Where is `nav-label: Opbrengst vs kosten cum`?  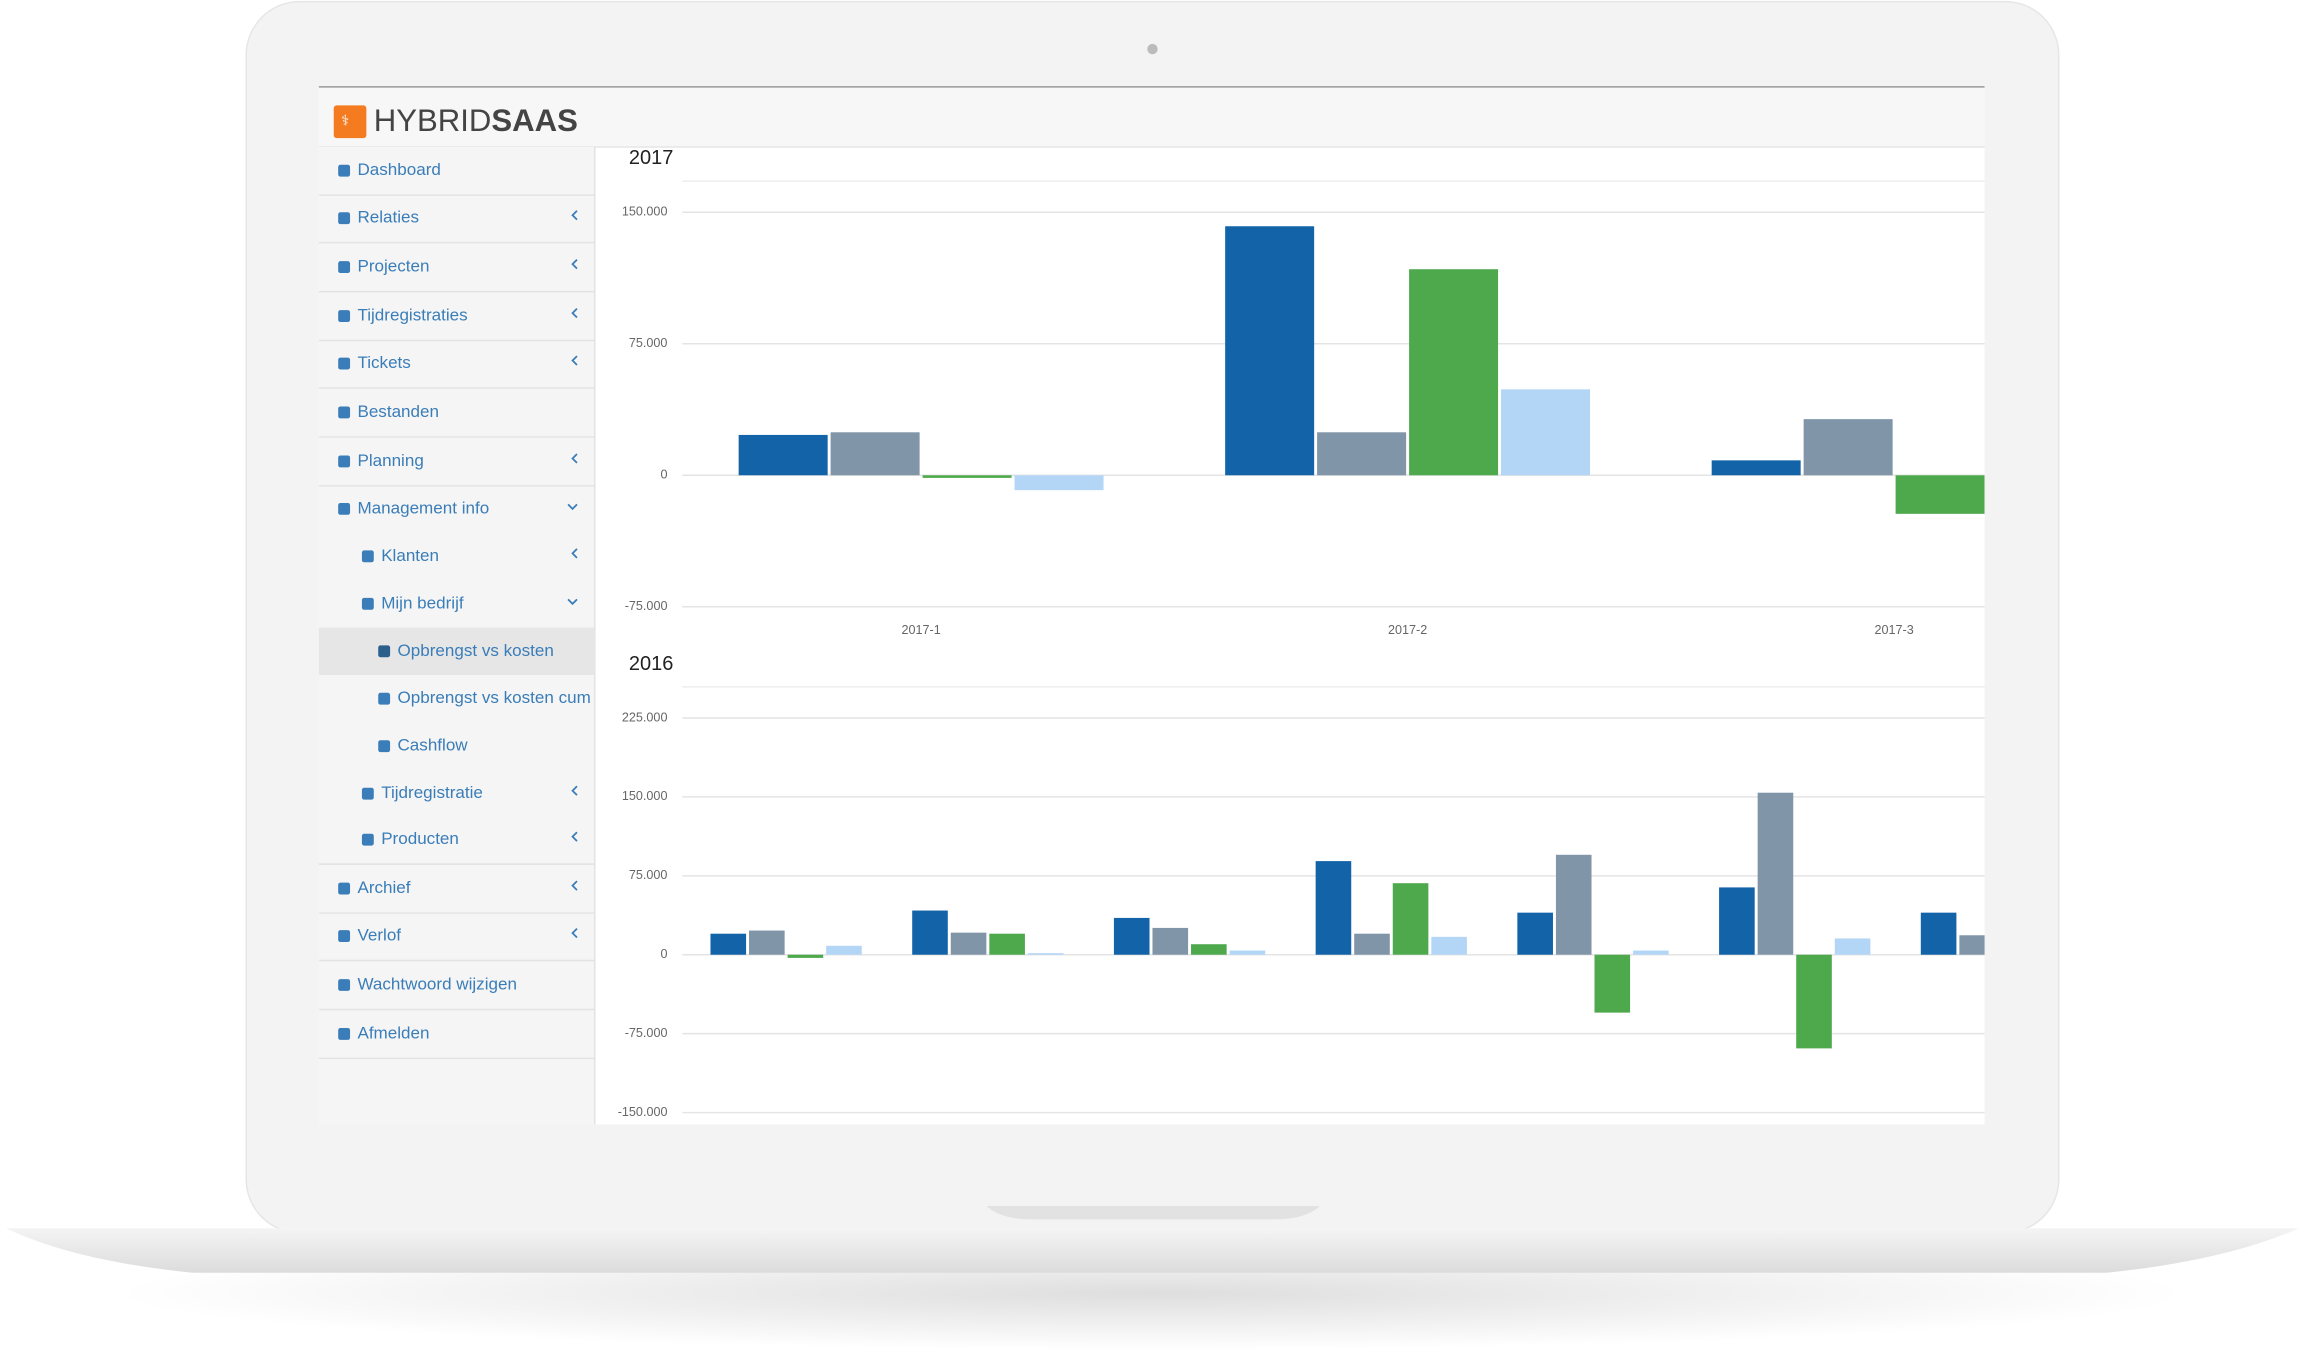
nav-label: Opbrengst vs kosten cum is located at coordinates (494, 697).